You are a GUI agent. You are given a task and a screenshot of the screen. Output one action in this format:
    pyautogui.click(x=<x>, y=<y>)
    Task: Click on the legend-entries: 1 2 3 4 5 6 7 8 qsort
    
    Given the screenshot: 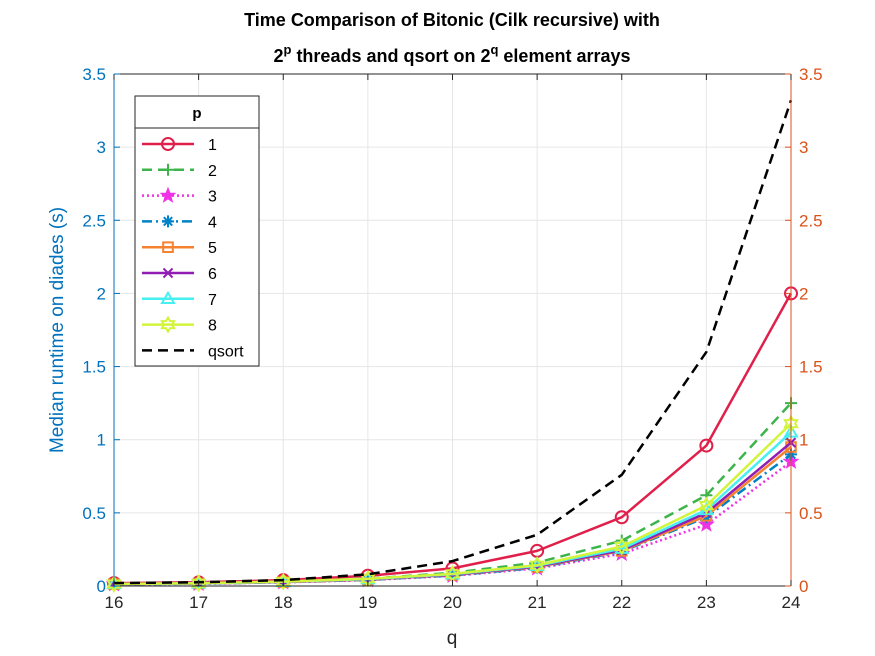 What is the action you would take?
    pyautogui.click(x=193, y=248)
    